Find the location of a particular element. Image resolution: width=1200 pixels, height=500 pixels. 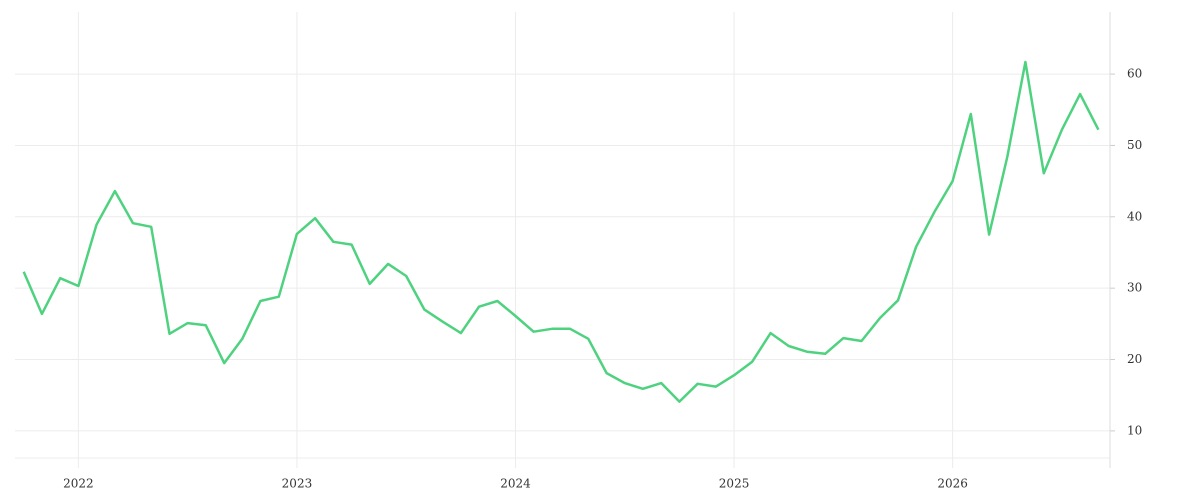

y-tick-label: 30 is located at coordinates (1134, 288).